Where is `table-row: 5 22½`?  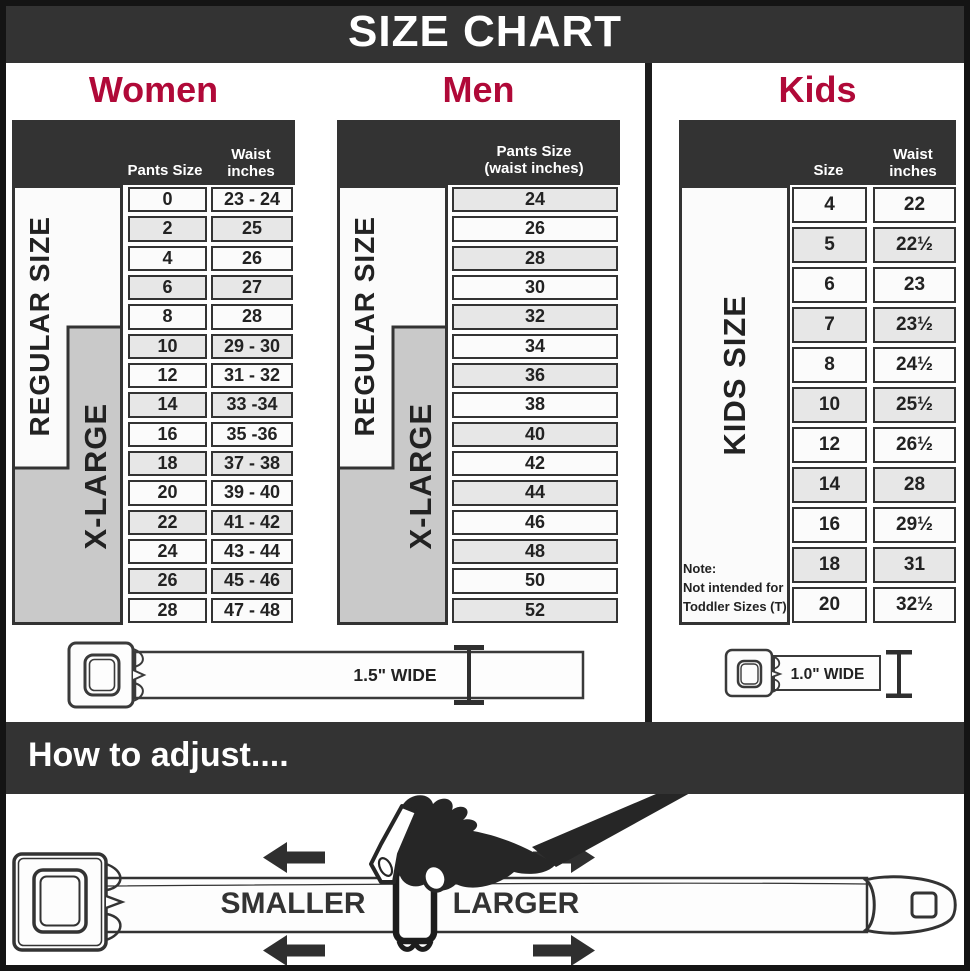
table-row: 5 22½ is located at coordinates (874, 245).